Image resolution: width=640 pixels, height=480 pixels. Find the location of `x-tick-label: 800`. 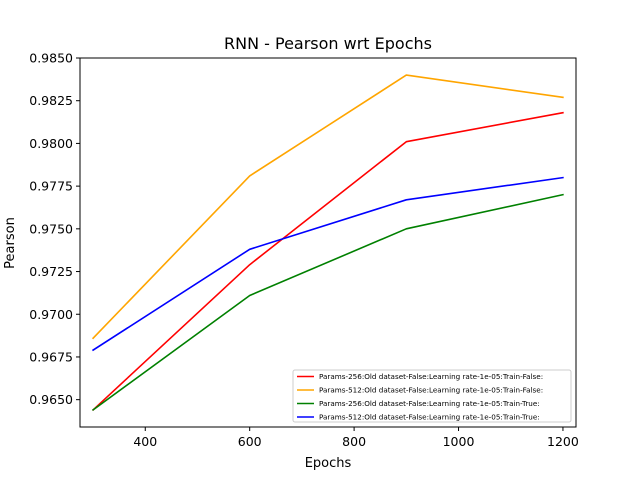

x-tick-label: 800 is located at coordinates (354, 441).